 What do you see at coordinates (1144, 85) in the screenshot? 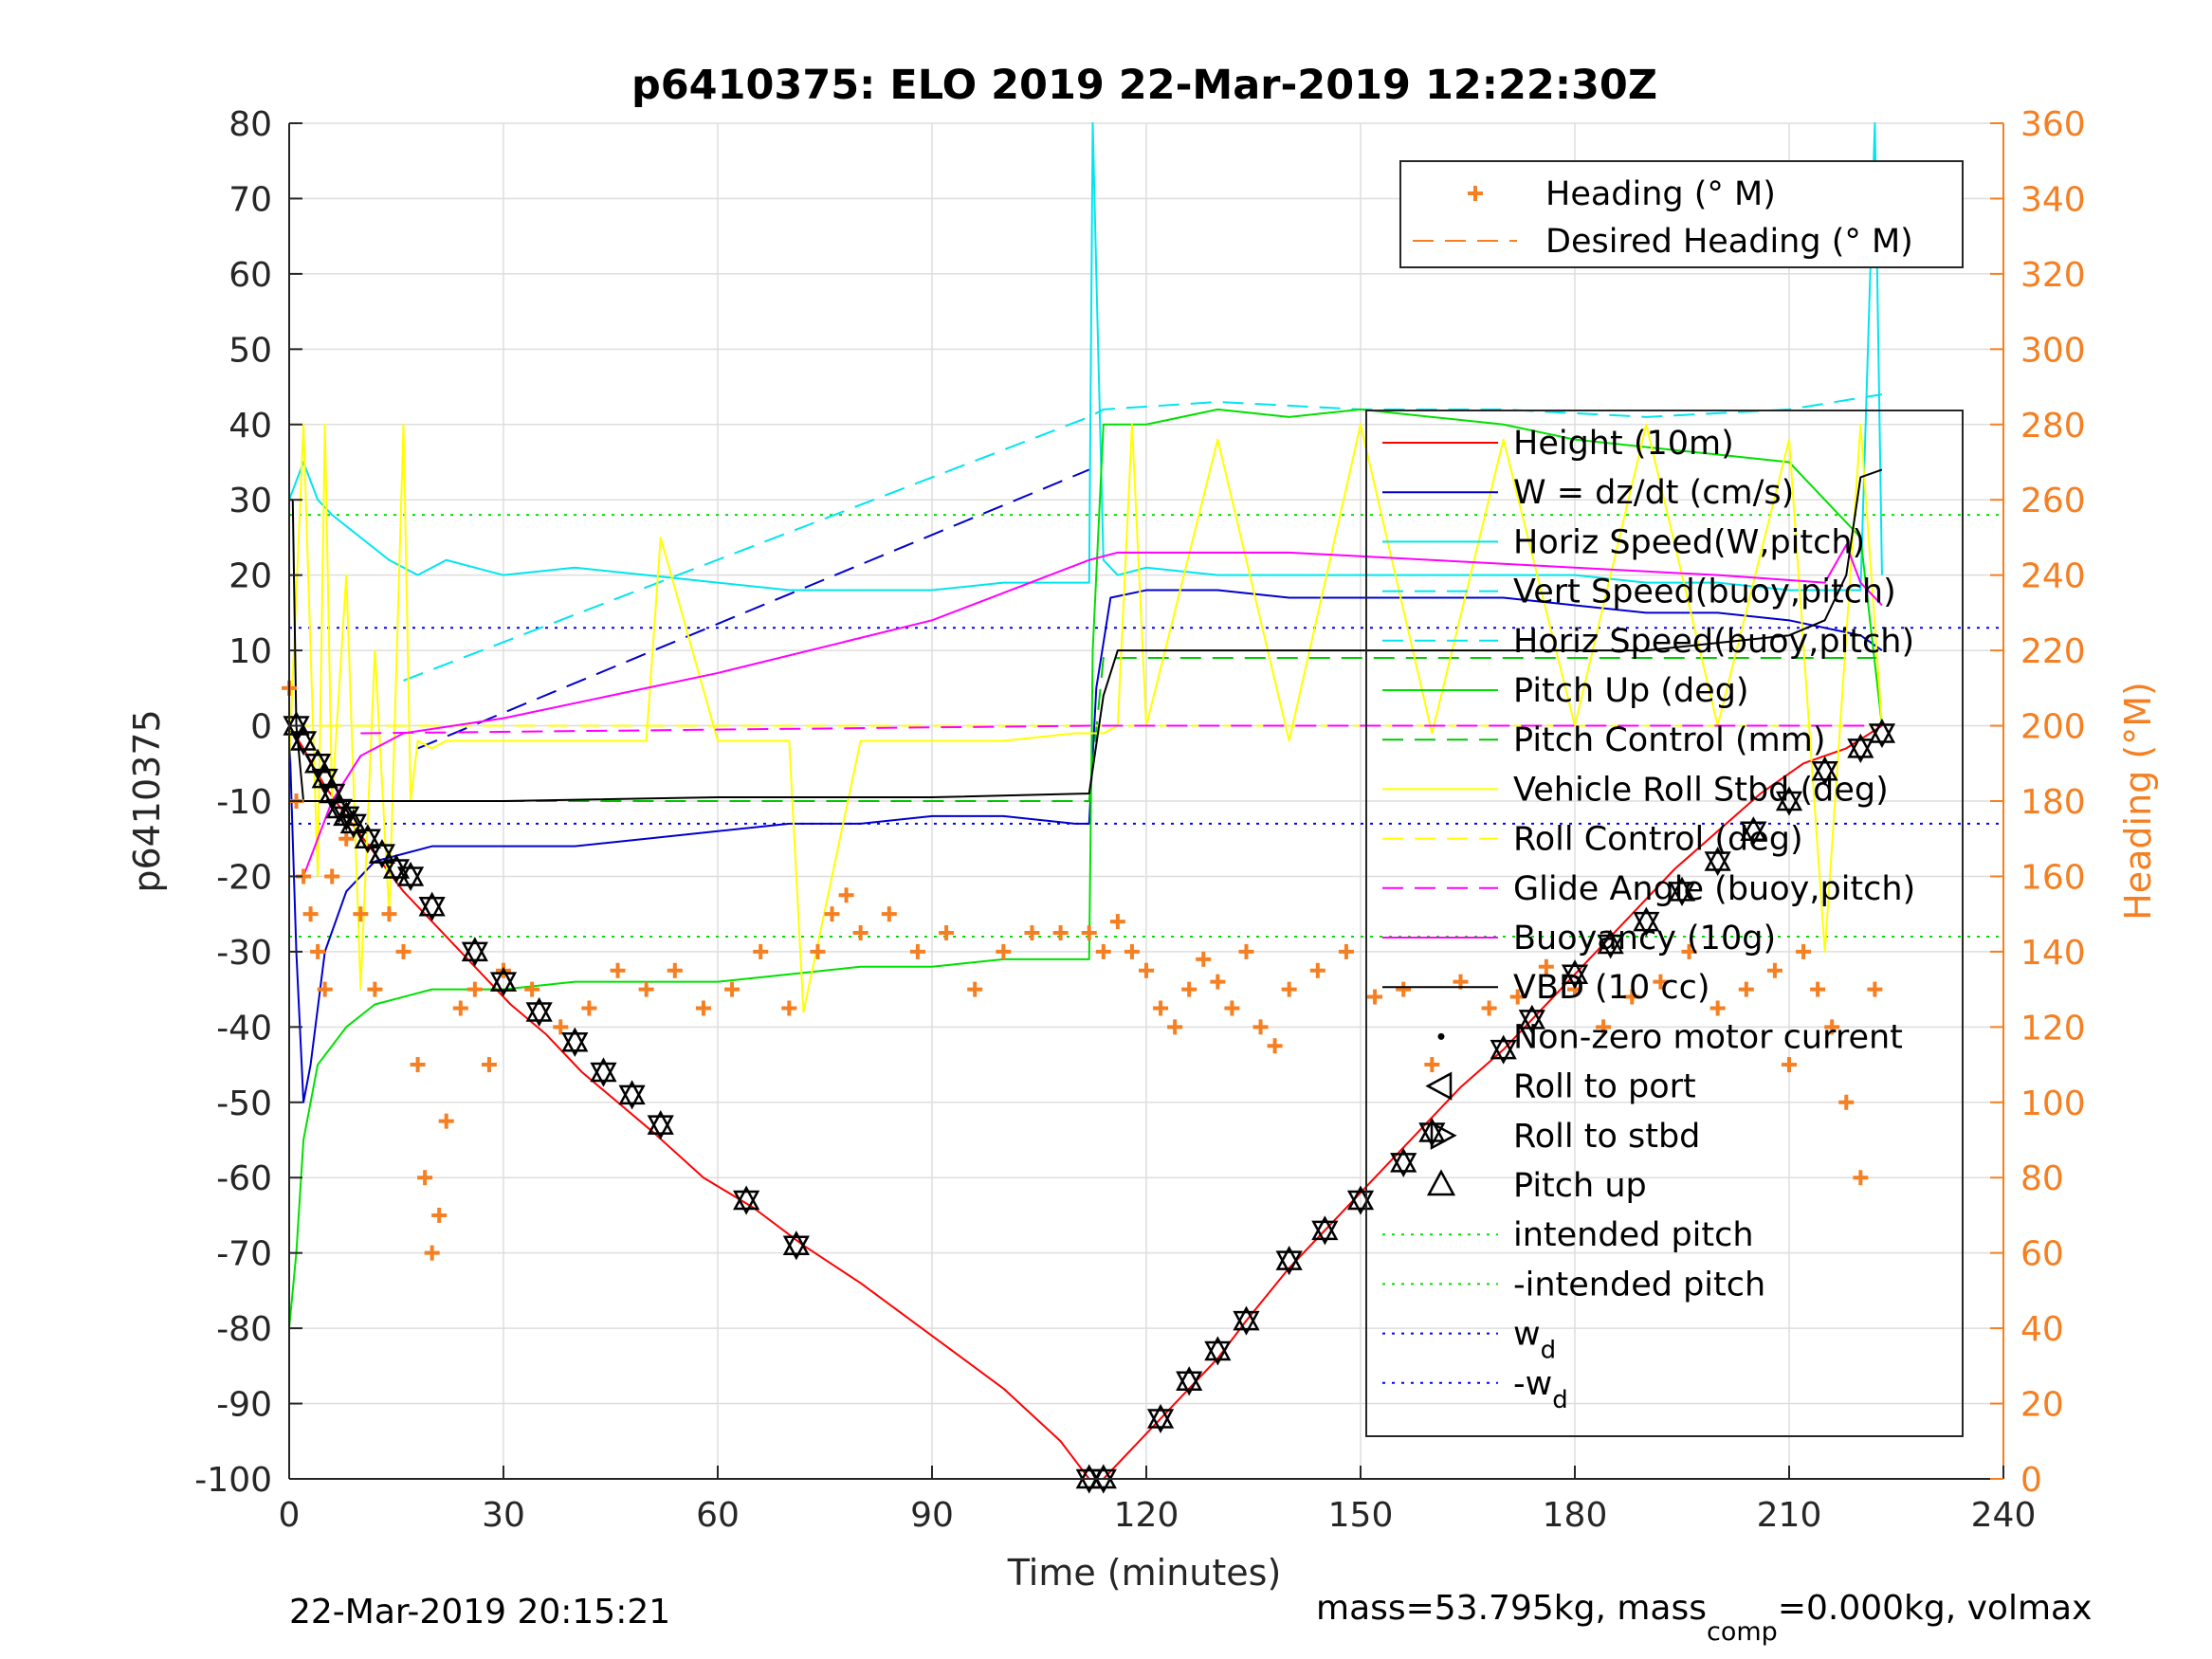
I see `chart-title: p6410375: ELO 2019 22-Mar-2019 12:22:30Z` at bounding box center [1144, 85].